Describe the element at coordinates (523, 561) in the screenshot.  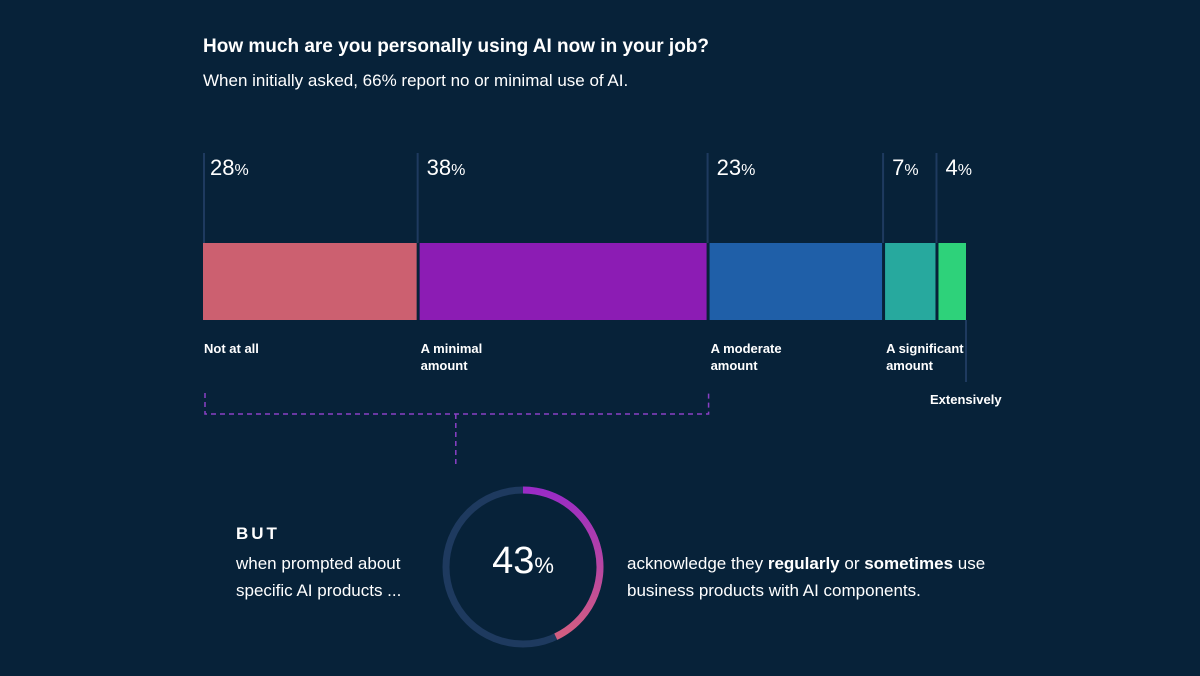
I see `callout-value: 43%` at that location.